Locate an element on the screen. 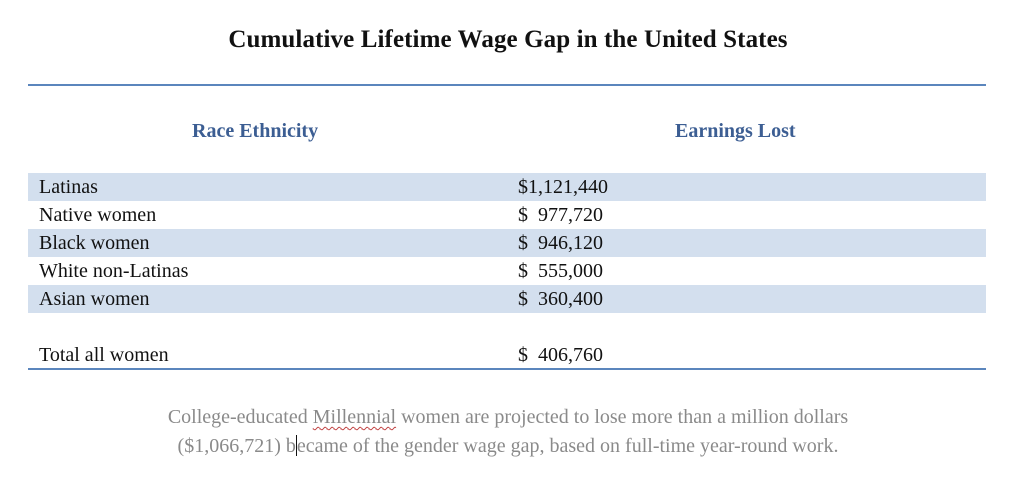 The image size is (1016, 478). text-cursor is located at coordinates (296, 445).